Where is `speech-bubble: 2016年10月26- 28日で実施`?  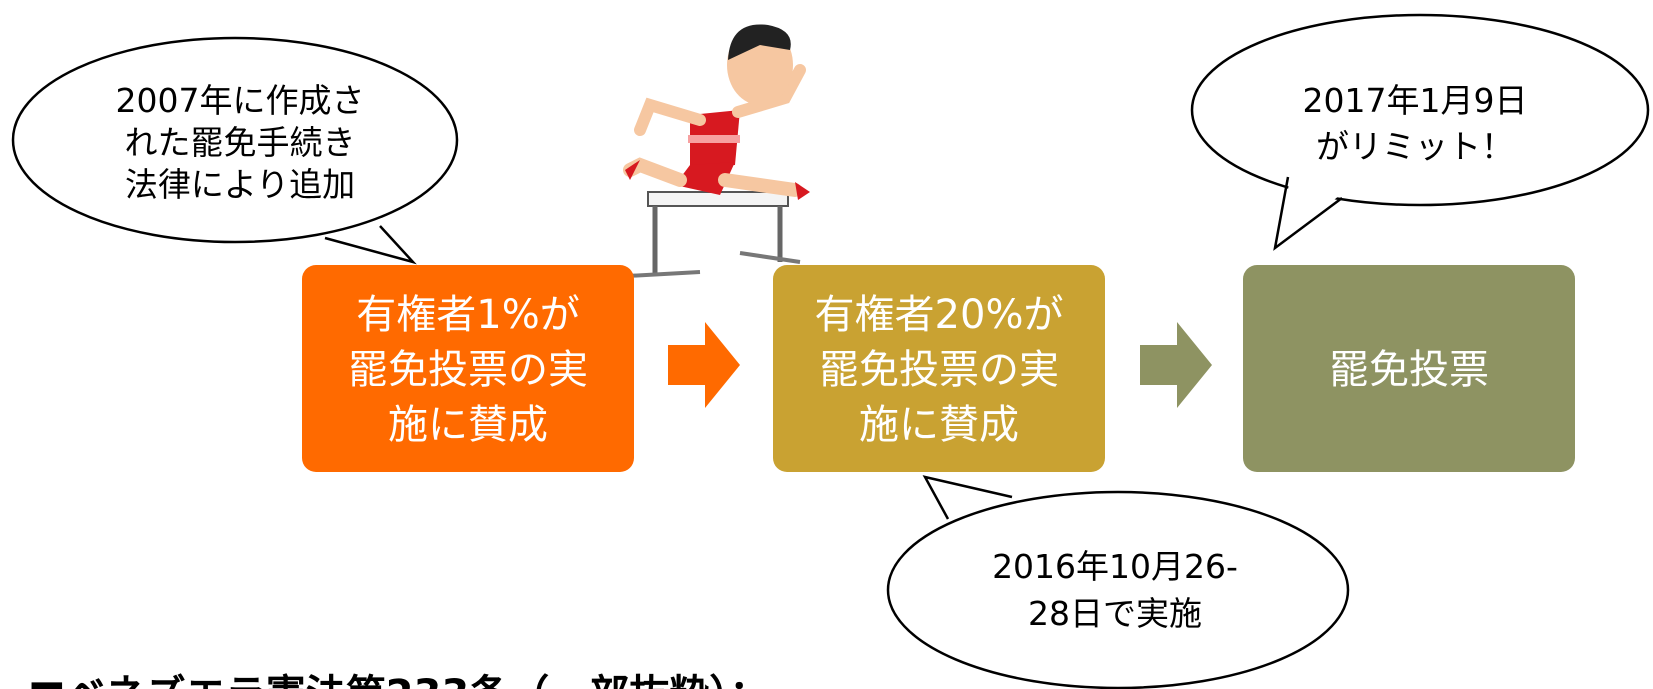 speech-bubble: 2016年10月26- 28日で実施 is located at coordinates (1118, 582).